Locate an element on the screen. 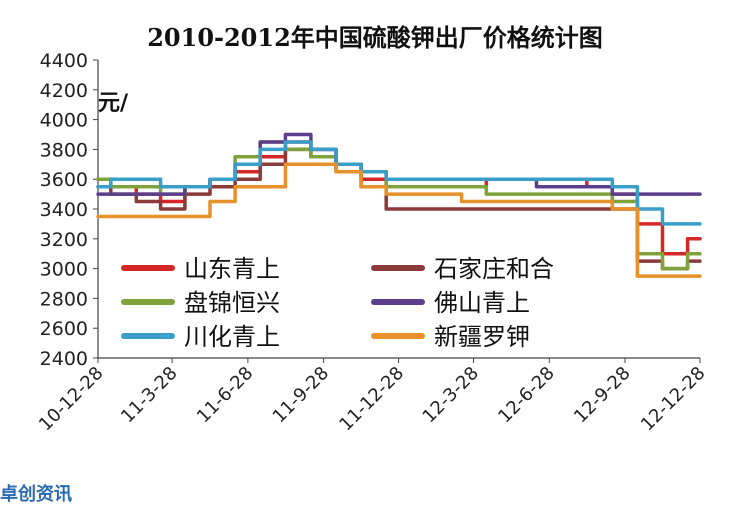 This screenshot has height=506, width=750. y-tick-label: 2800 is located at coordinates (64, 299).